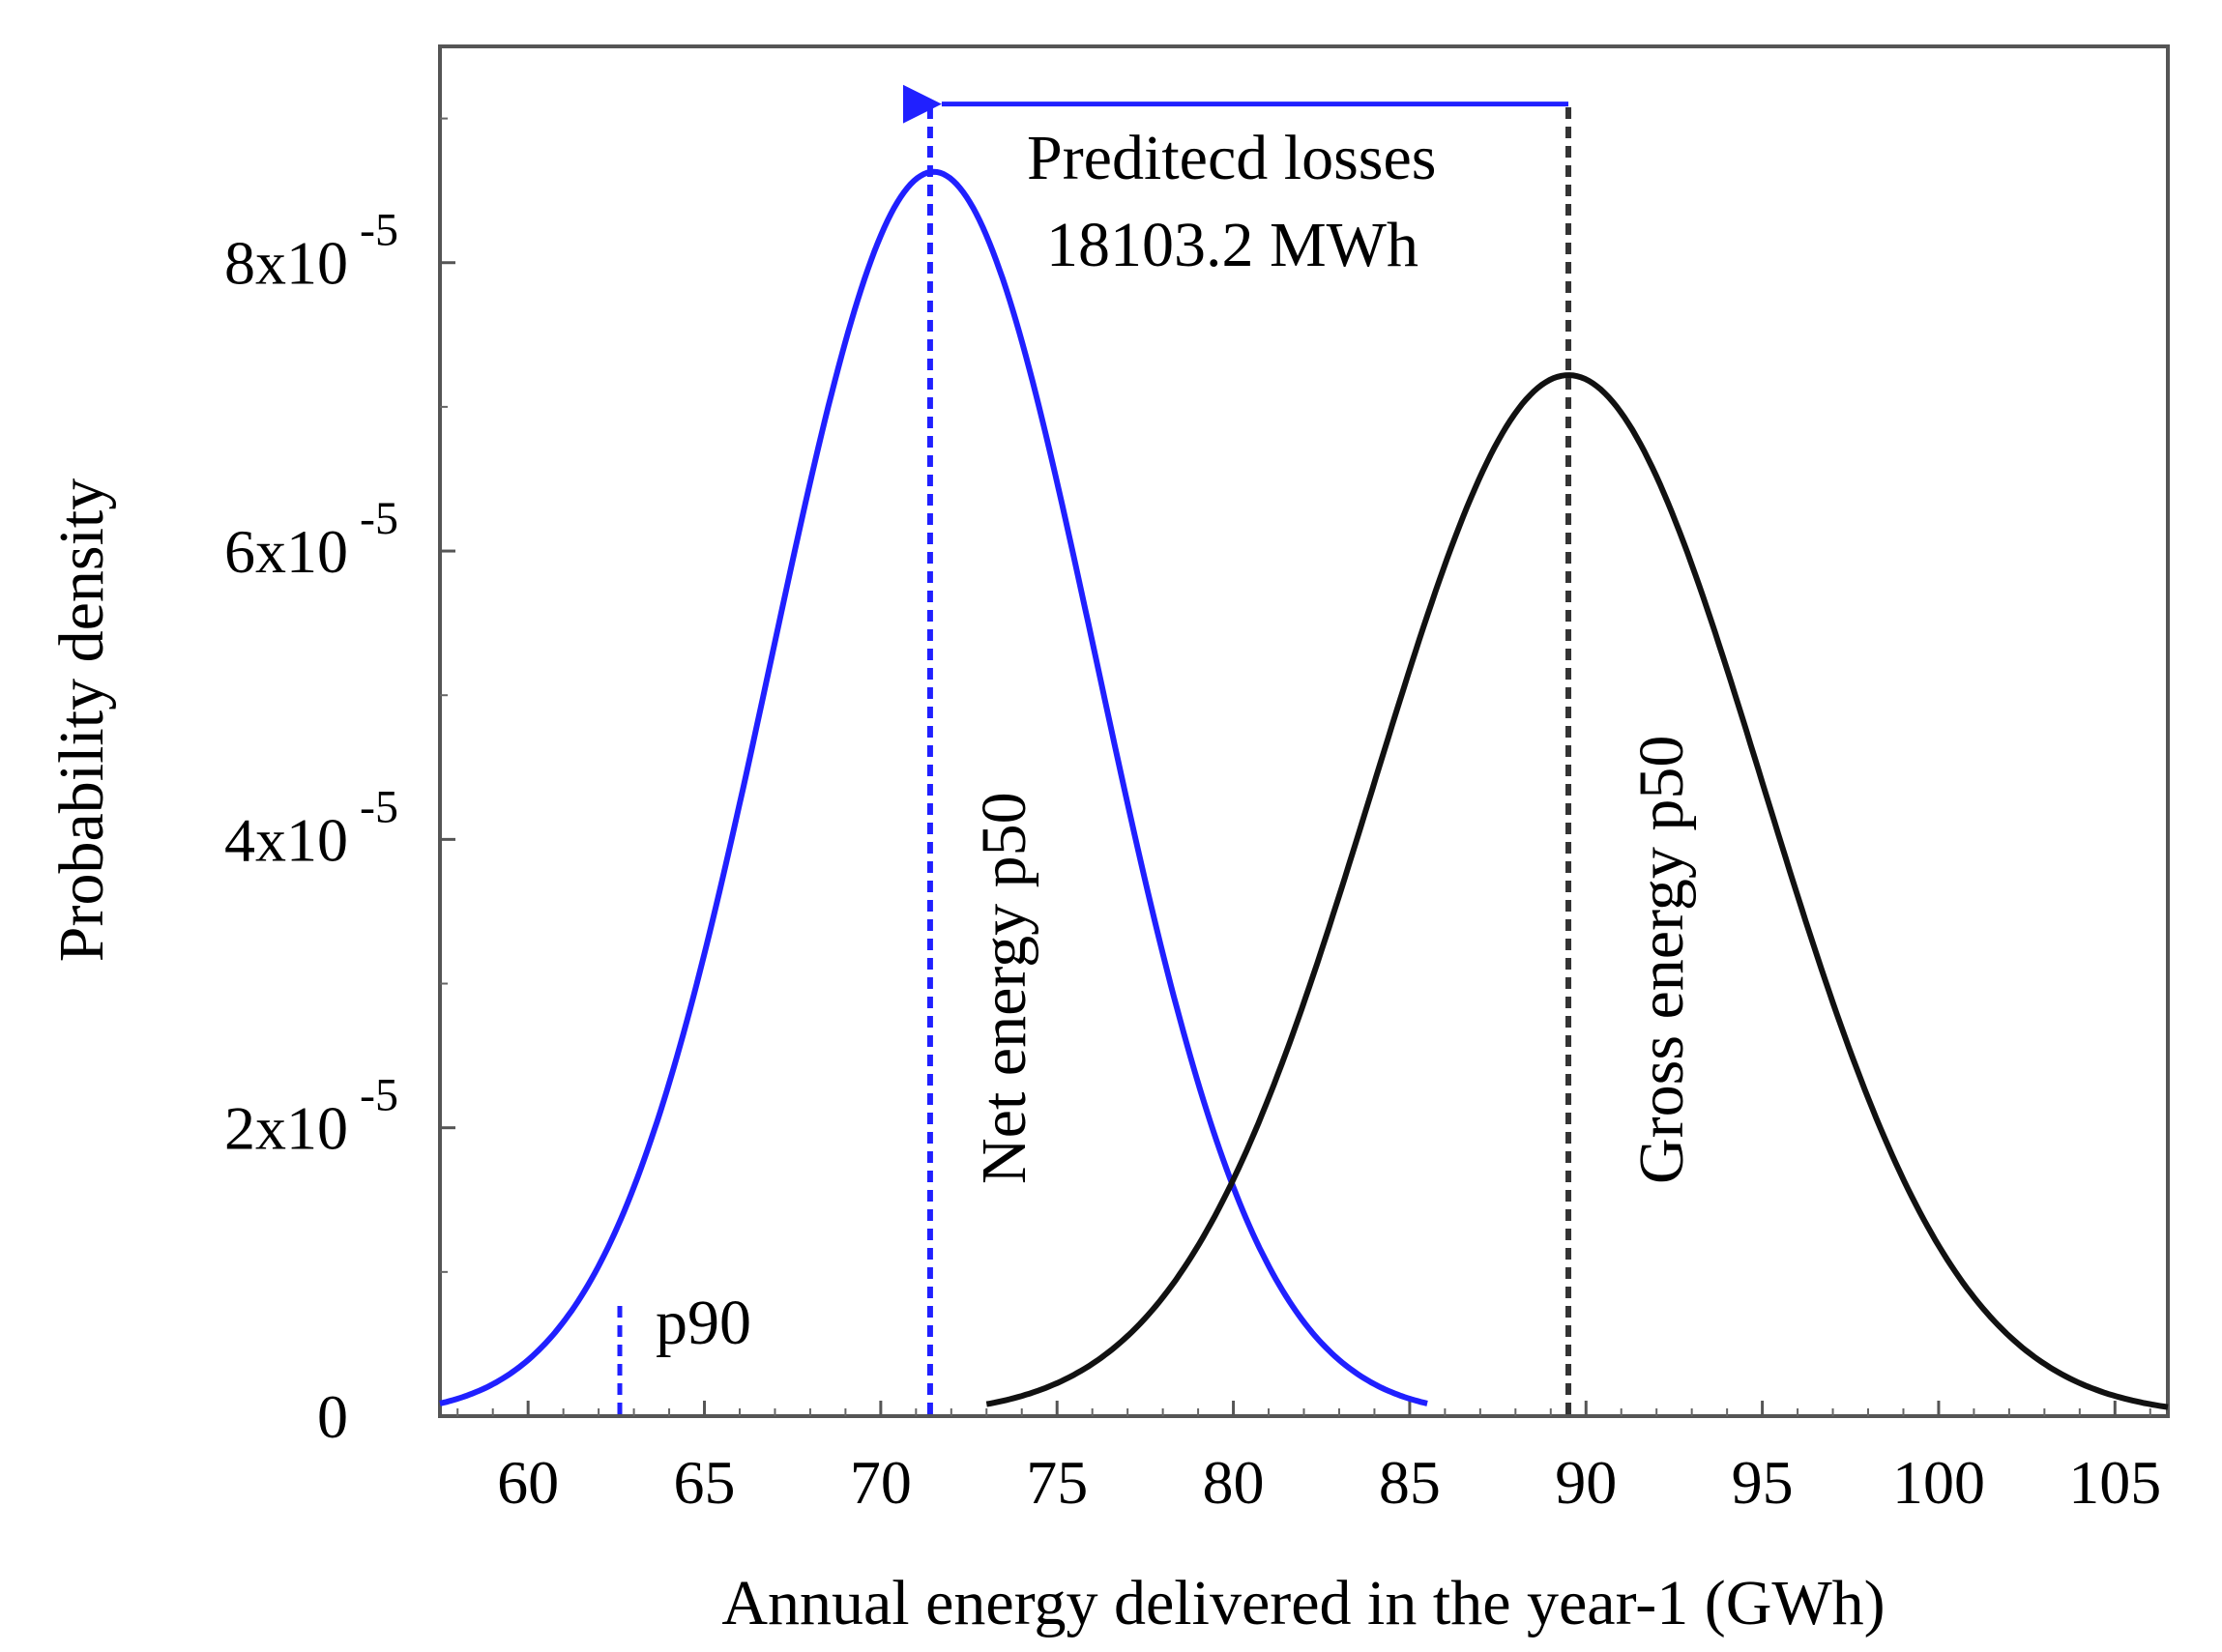 Image resolution: width=2222 pixels, height=1652 pixels. What do you see at coordinates (1232, 245) in the screenshot?
I see `losses-annotation-line2: 18103.2 MWh` at bounding box center [1232, 245].